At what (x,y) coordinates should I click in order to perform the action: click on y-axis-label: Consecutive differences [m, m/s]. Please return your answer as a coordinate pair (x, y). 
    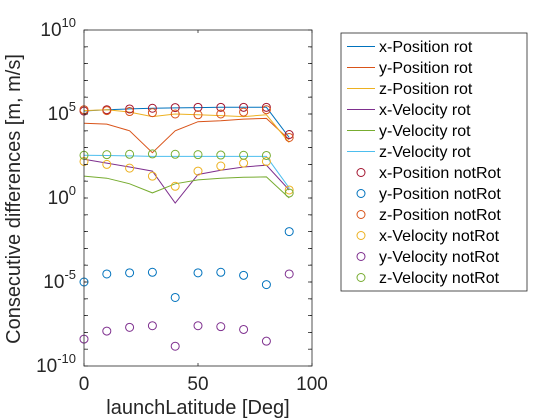
    Looking at the image, I should click on (14, 199).